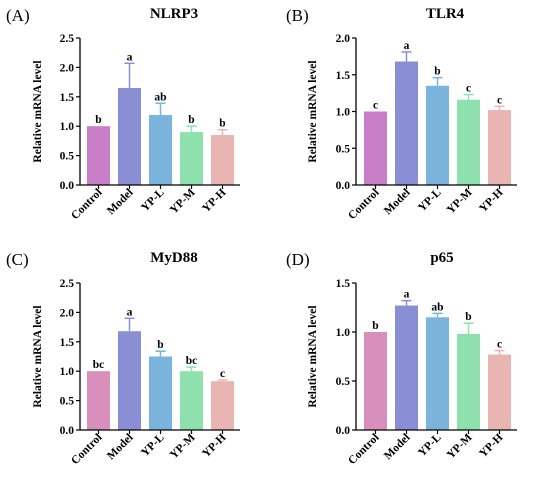  I want to click on chart-title: p65, so click(441, 258).